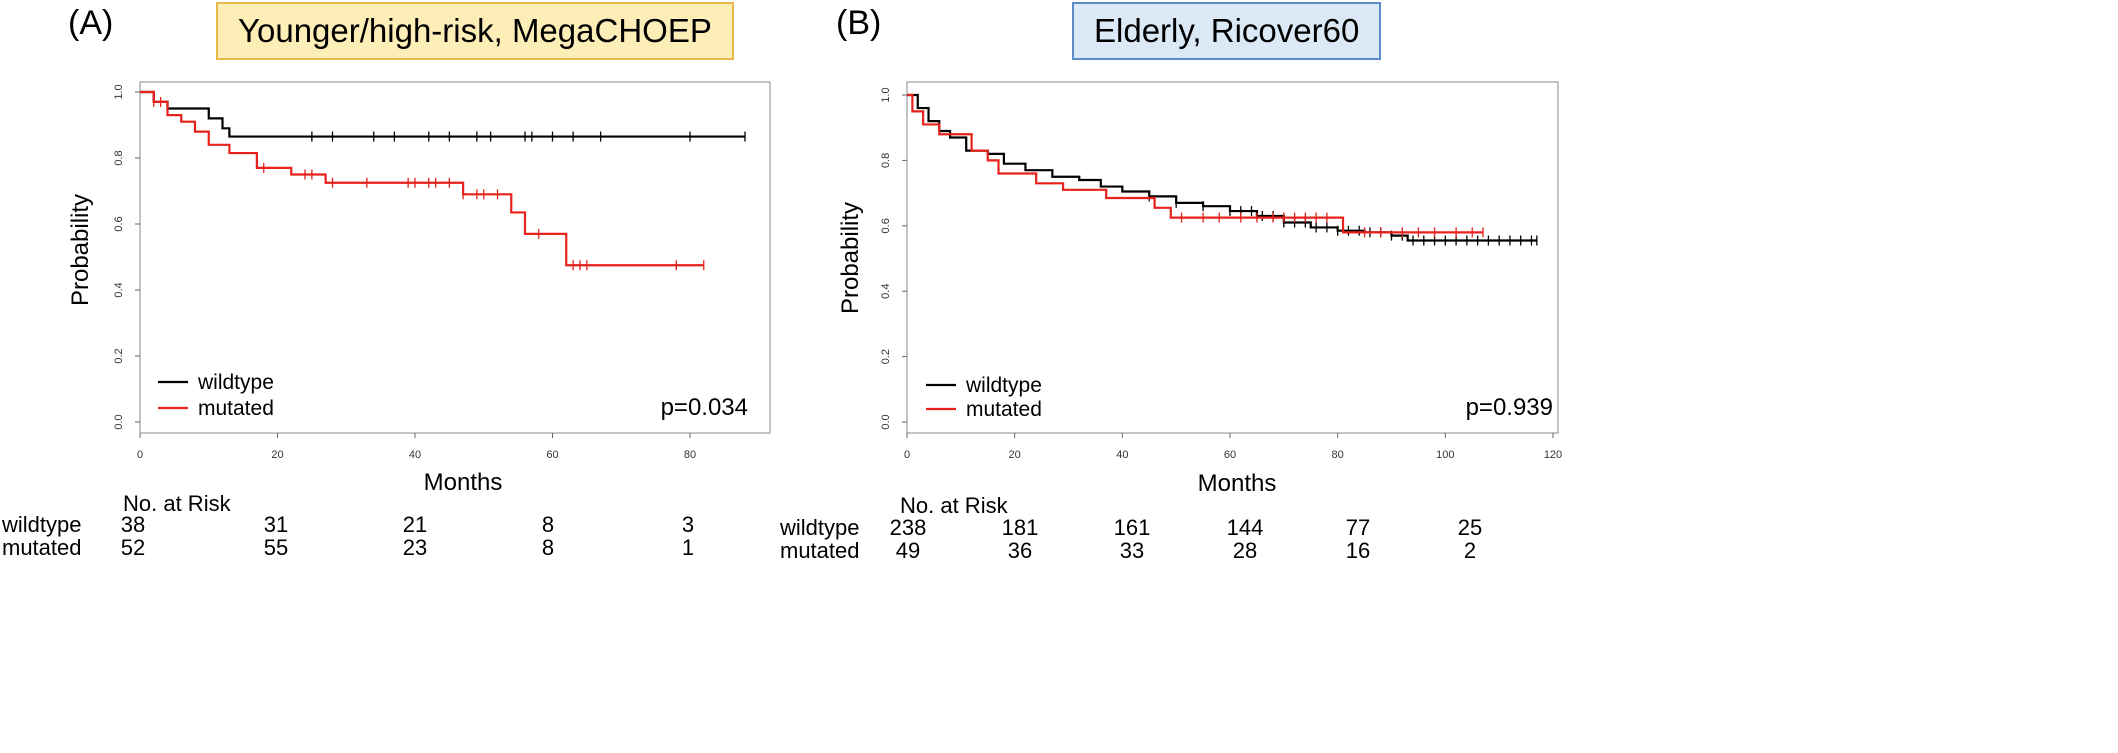 This screenshot has width=2118, height=753. Describe the element at coordinates (119, 289) in the screenshot. I see `y-tick-label-a: 0.4` at that location.